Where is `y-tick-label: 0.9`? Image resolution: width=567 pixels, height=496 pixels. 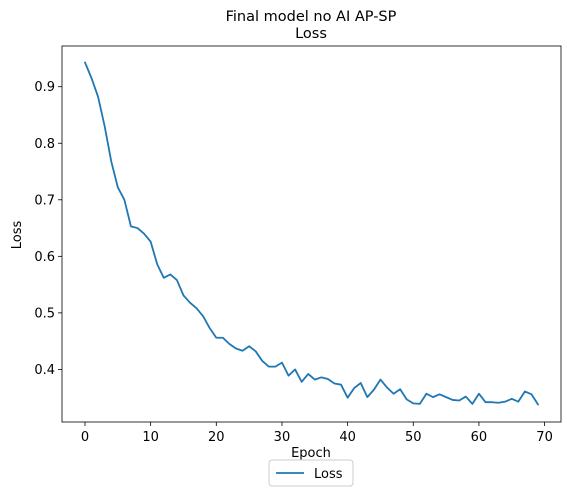
y-tick-label: 0.9 is located at coordinates (44, 87).